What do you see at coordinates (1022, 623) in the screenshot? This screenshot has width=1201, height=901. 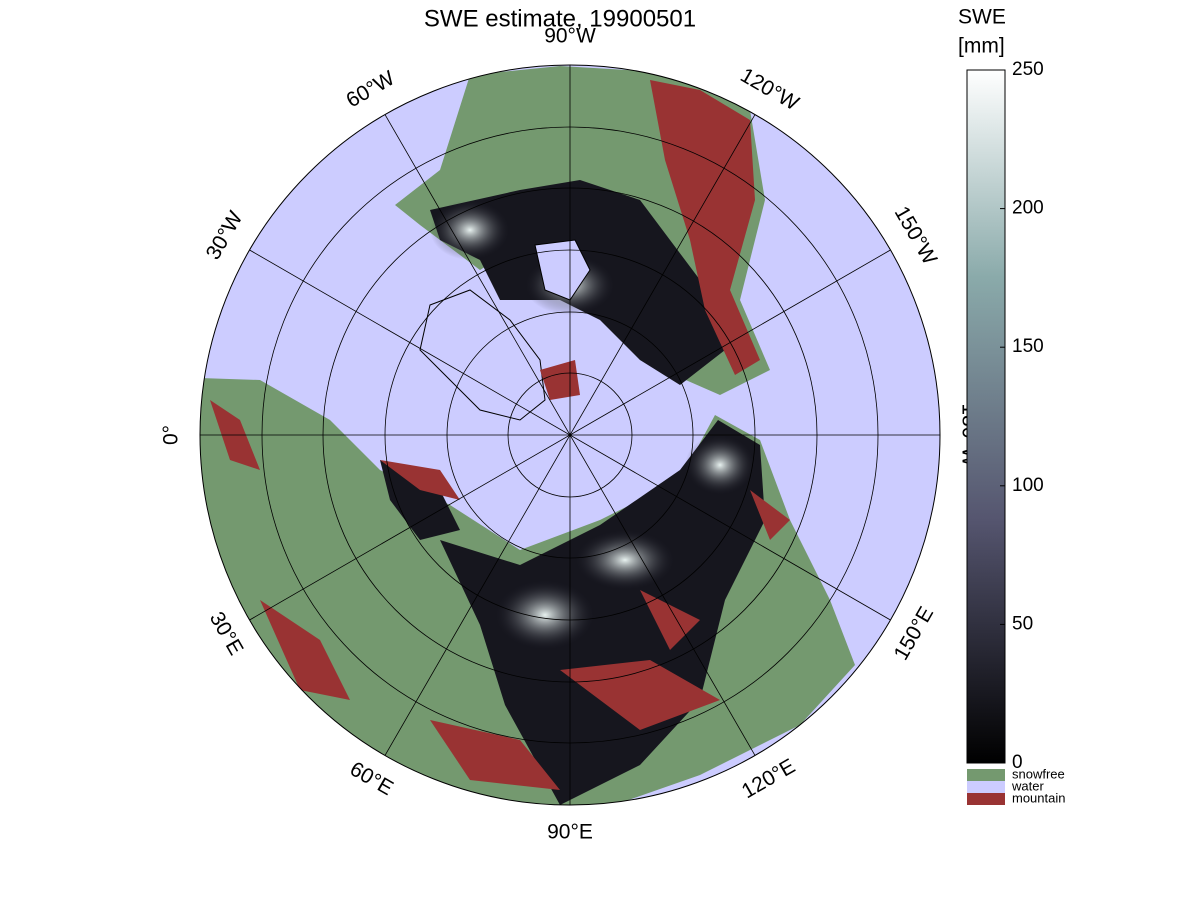 I see `colorbar-tick-label: 50` at bounding box center [1022, 623].